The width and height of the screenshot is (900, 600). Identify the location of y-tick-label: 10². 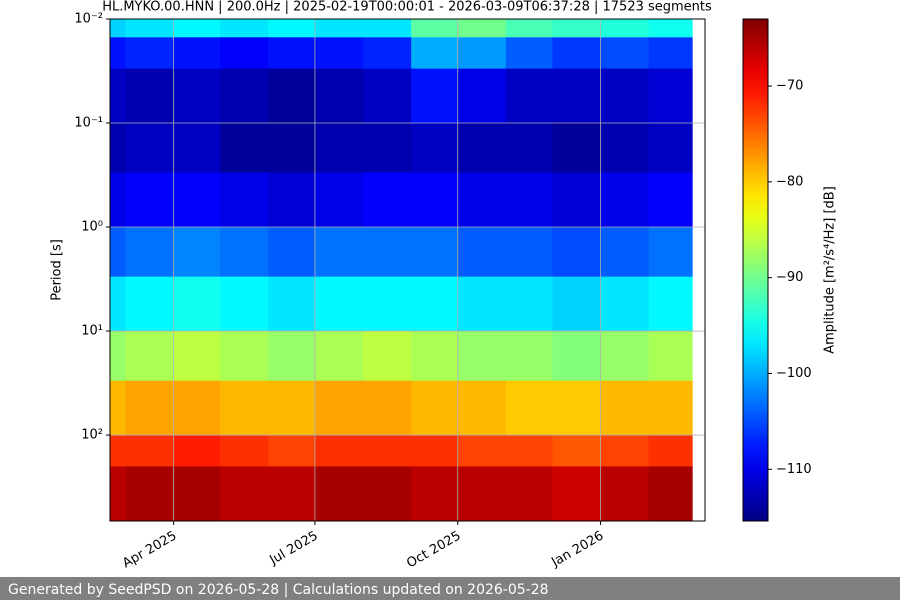
(92, 435).